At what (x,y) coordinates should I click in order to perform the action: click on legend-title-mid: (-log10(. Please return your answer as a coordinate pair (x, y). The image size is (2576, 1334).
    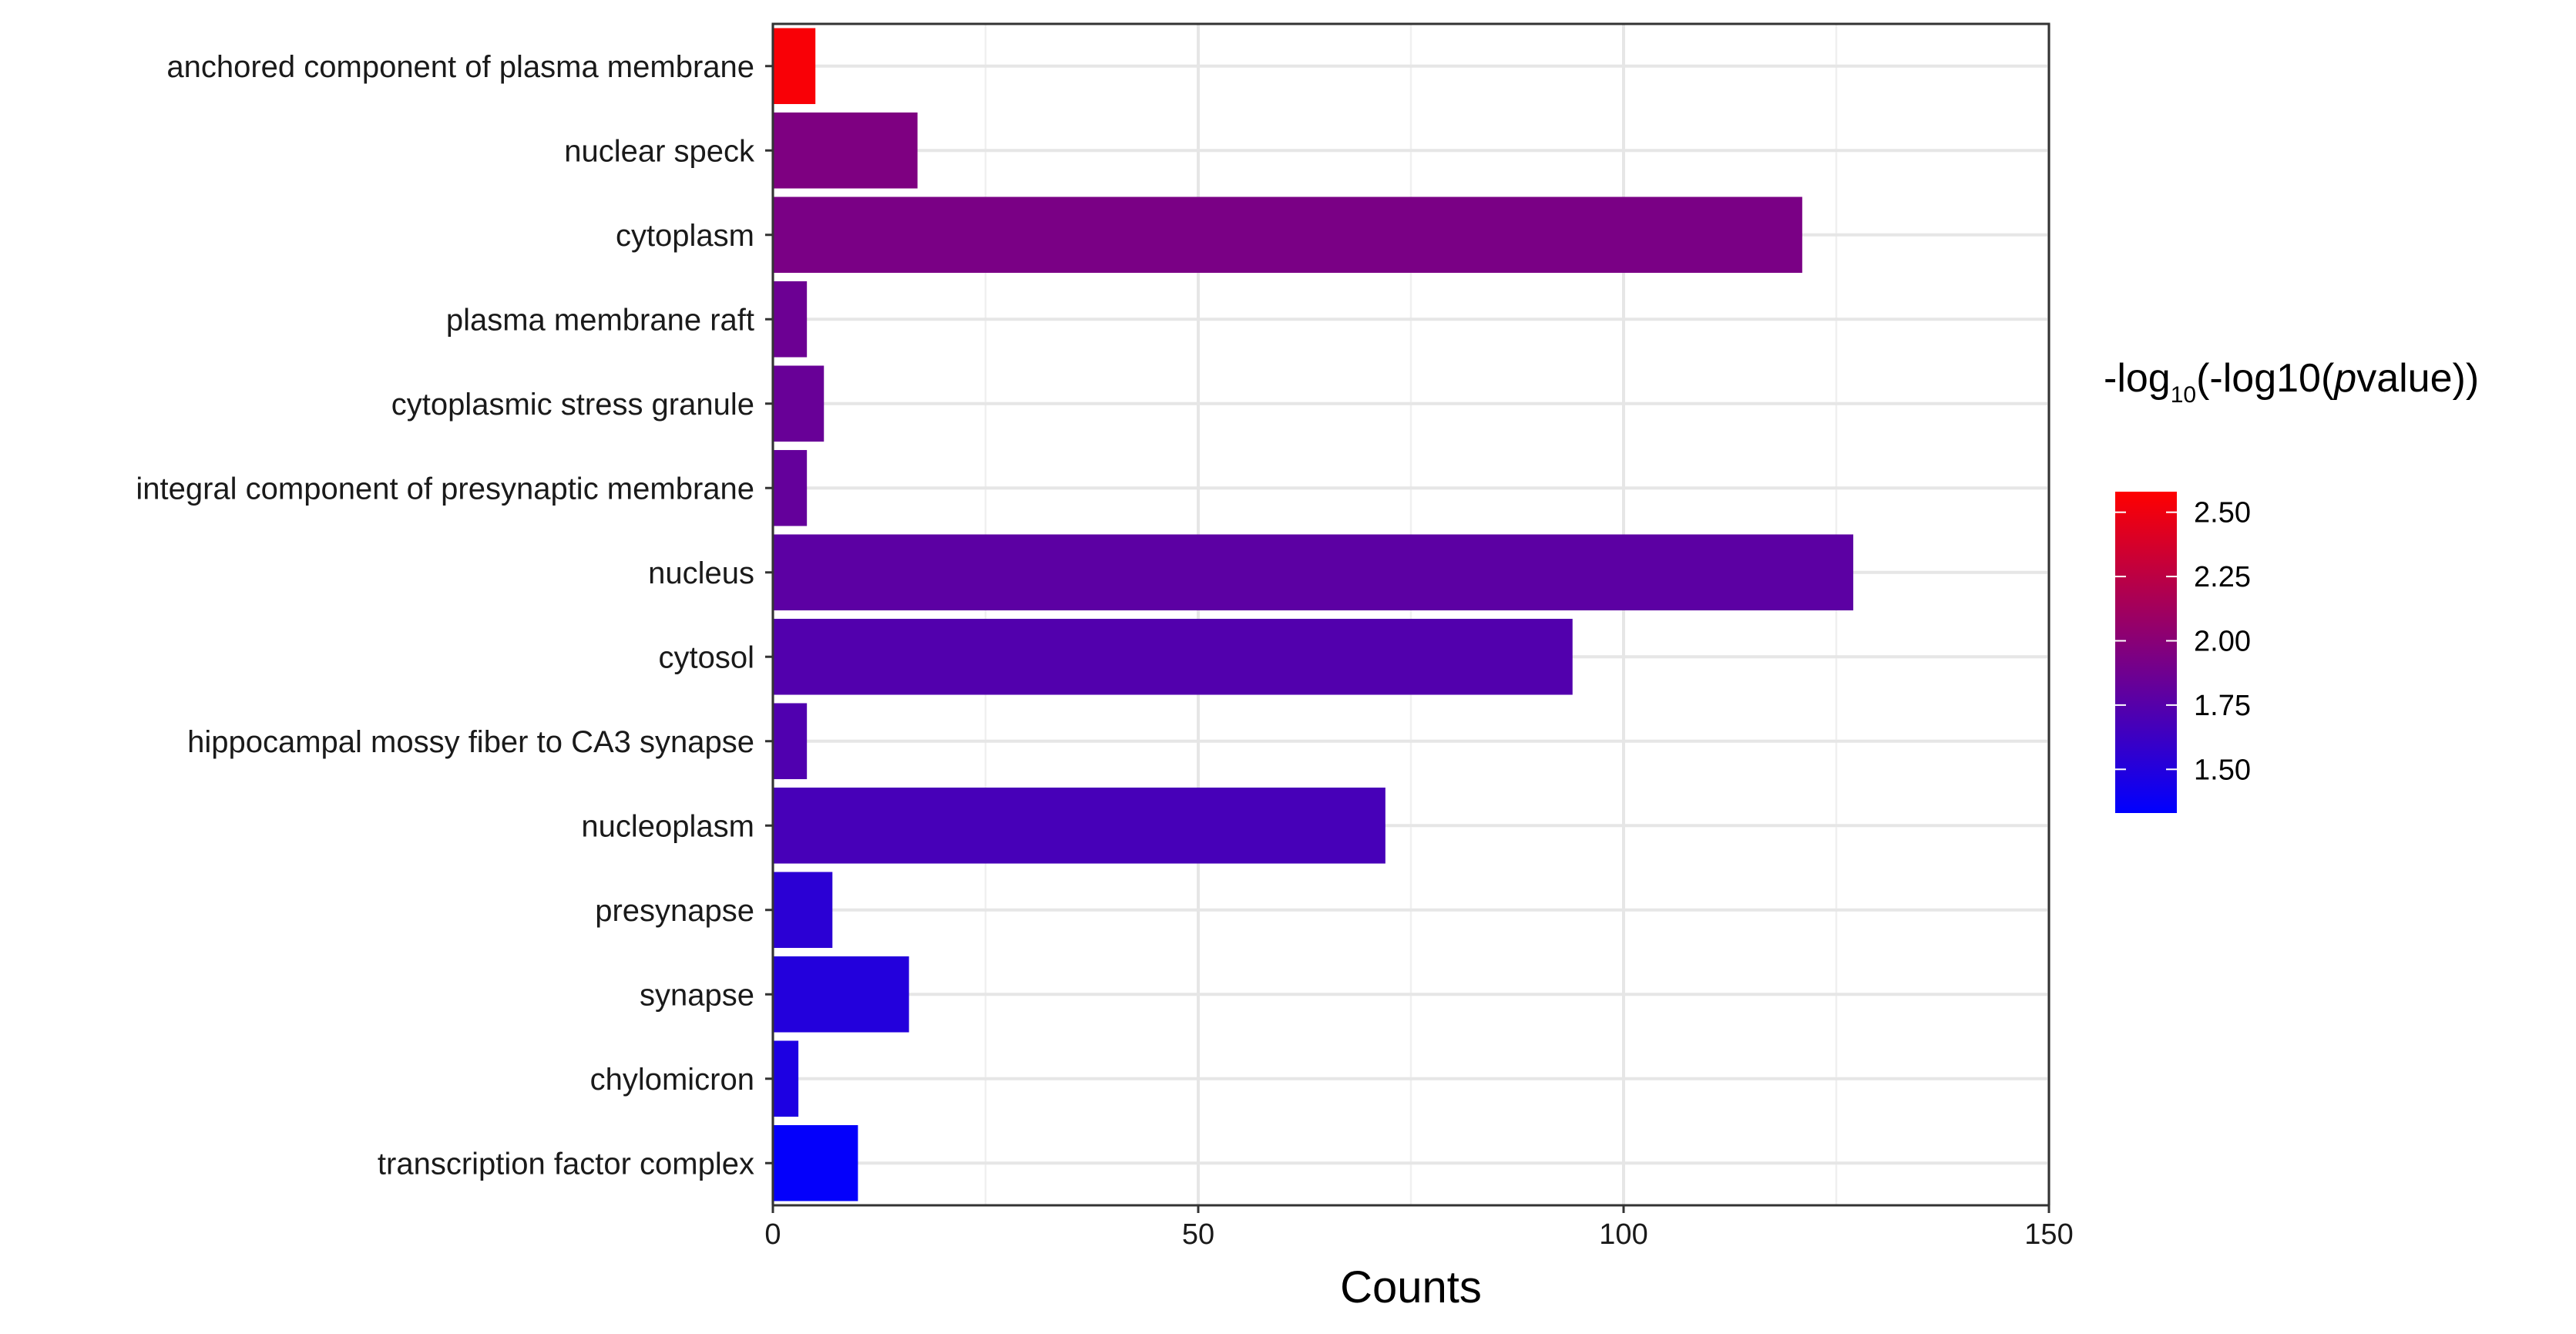
    Looking at the image, I should click on (2265, 378).